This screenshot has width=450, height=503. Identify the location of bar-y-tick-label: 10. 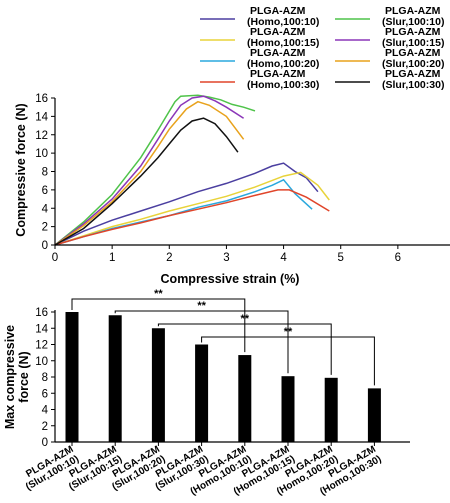
(41, 362).